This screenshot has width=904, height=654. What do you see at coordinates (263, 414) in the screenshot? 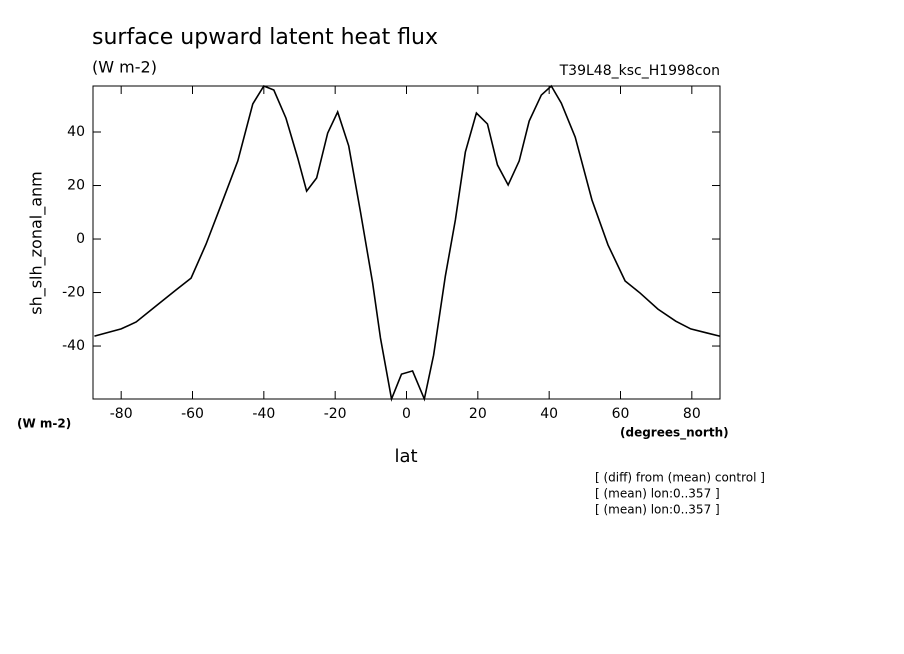
I see `x-tick-label: -40` at bounding box center [263, 414].